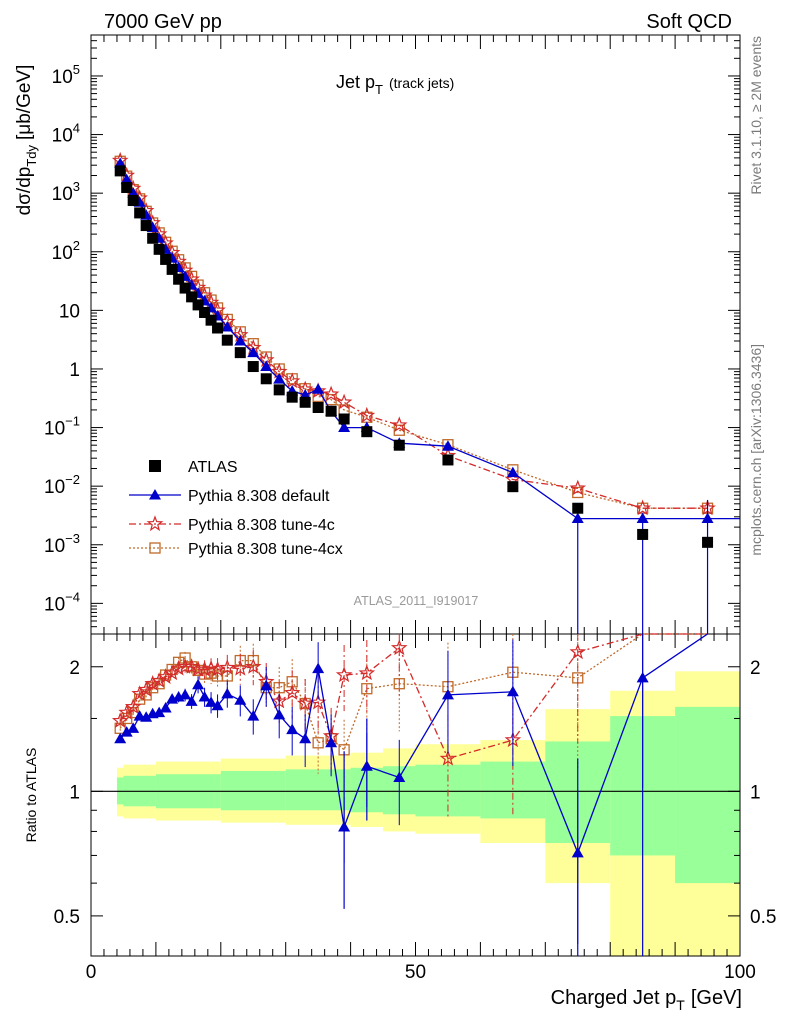 Image resolution: width=786 pixels, height=1029 pixels. Describe the element at coordinates (740, 972) in the screenshot. I see `x-tick-label: 100` at that location.